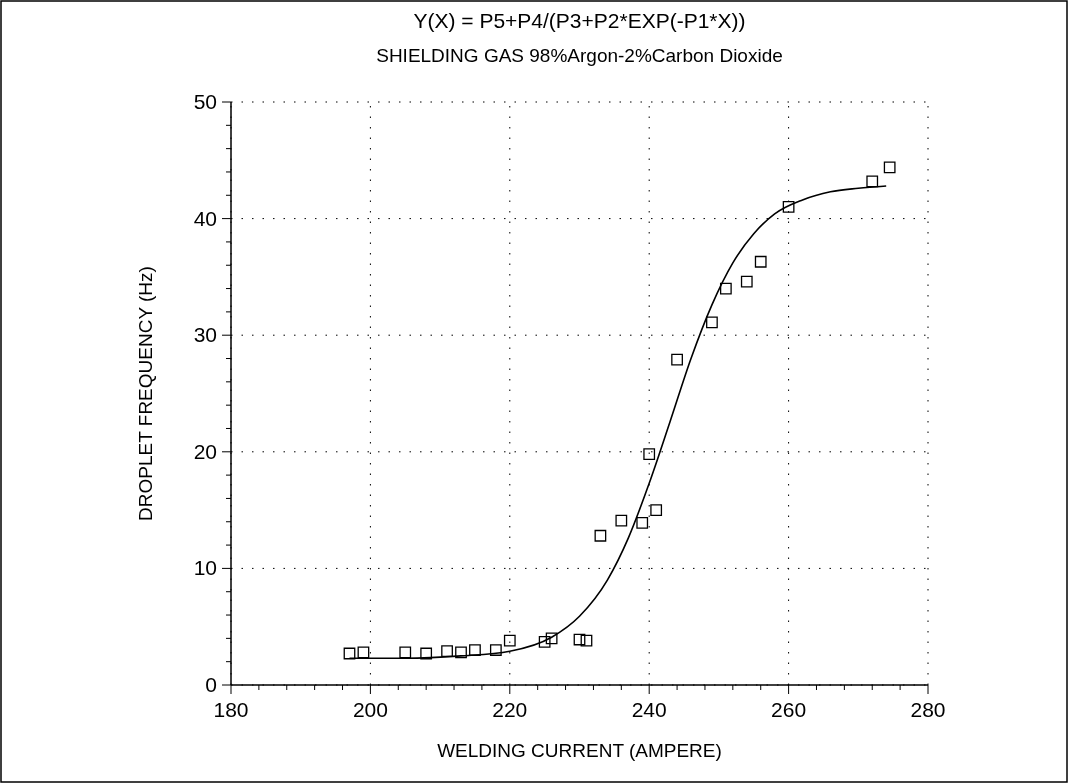 The width and height of the screenshot is (1069, 784). I want to click on x-axis-title: WELDING CURRENT (AMPERE), so click(579, 750).